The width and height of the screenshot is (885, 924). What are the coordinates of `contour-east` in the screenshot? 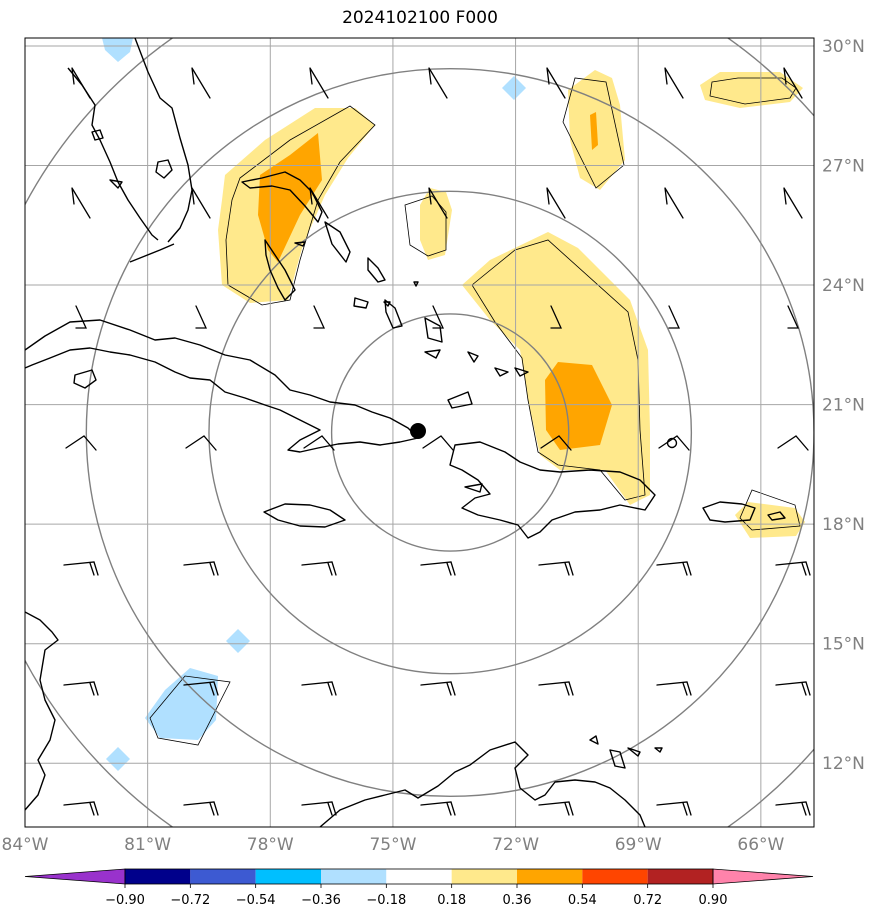 It's located at (558, 370).